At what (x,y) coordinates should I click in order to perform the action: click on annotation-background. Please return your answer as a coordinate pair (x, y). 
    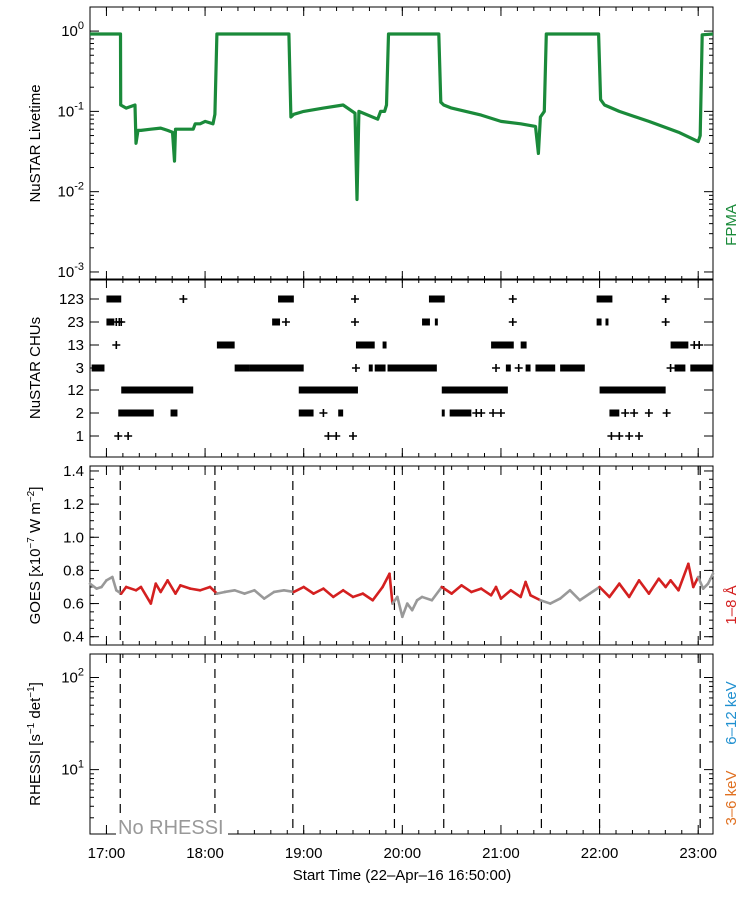
    Looking at the image, I should click on (172, 829).